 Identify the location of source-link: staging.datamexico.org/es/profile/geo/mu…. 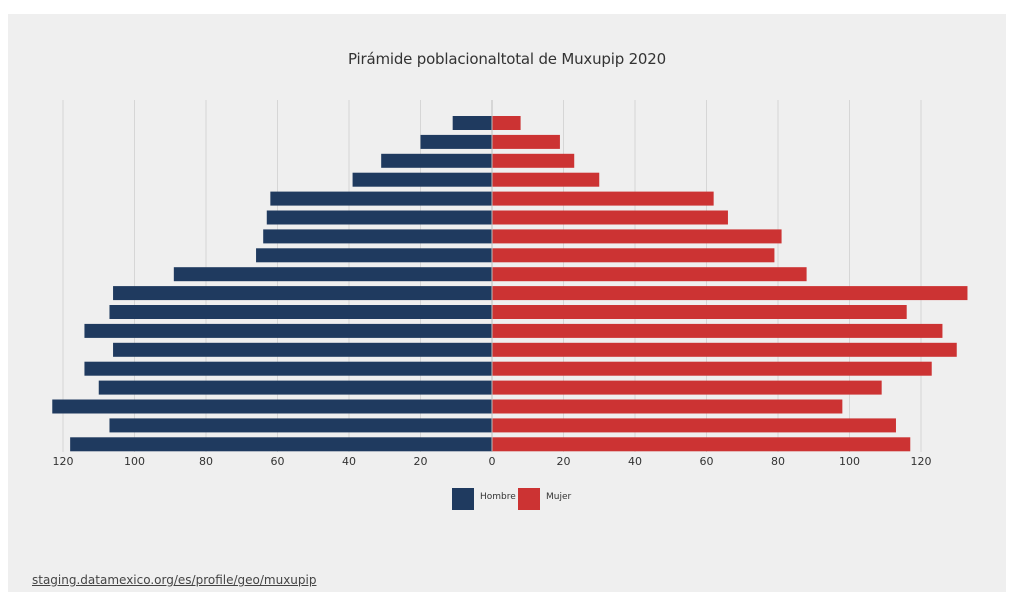
(174, 580).